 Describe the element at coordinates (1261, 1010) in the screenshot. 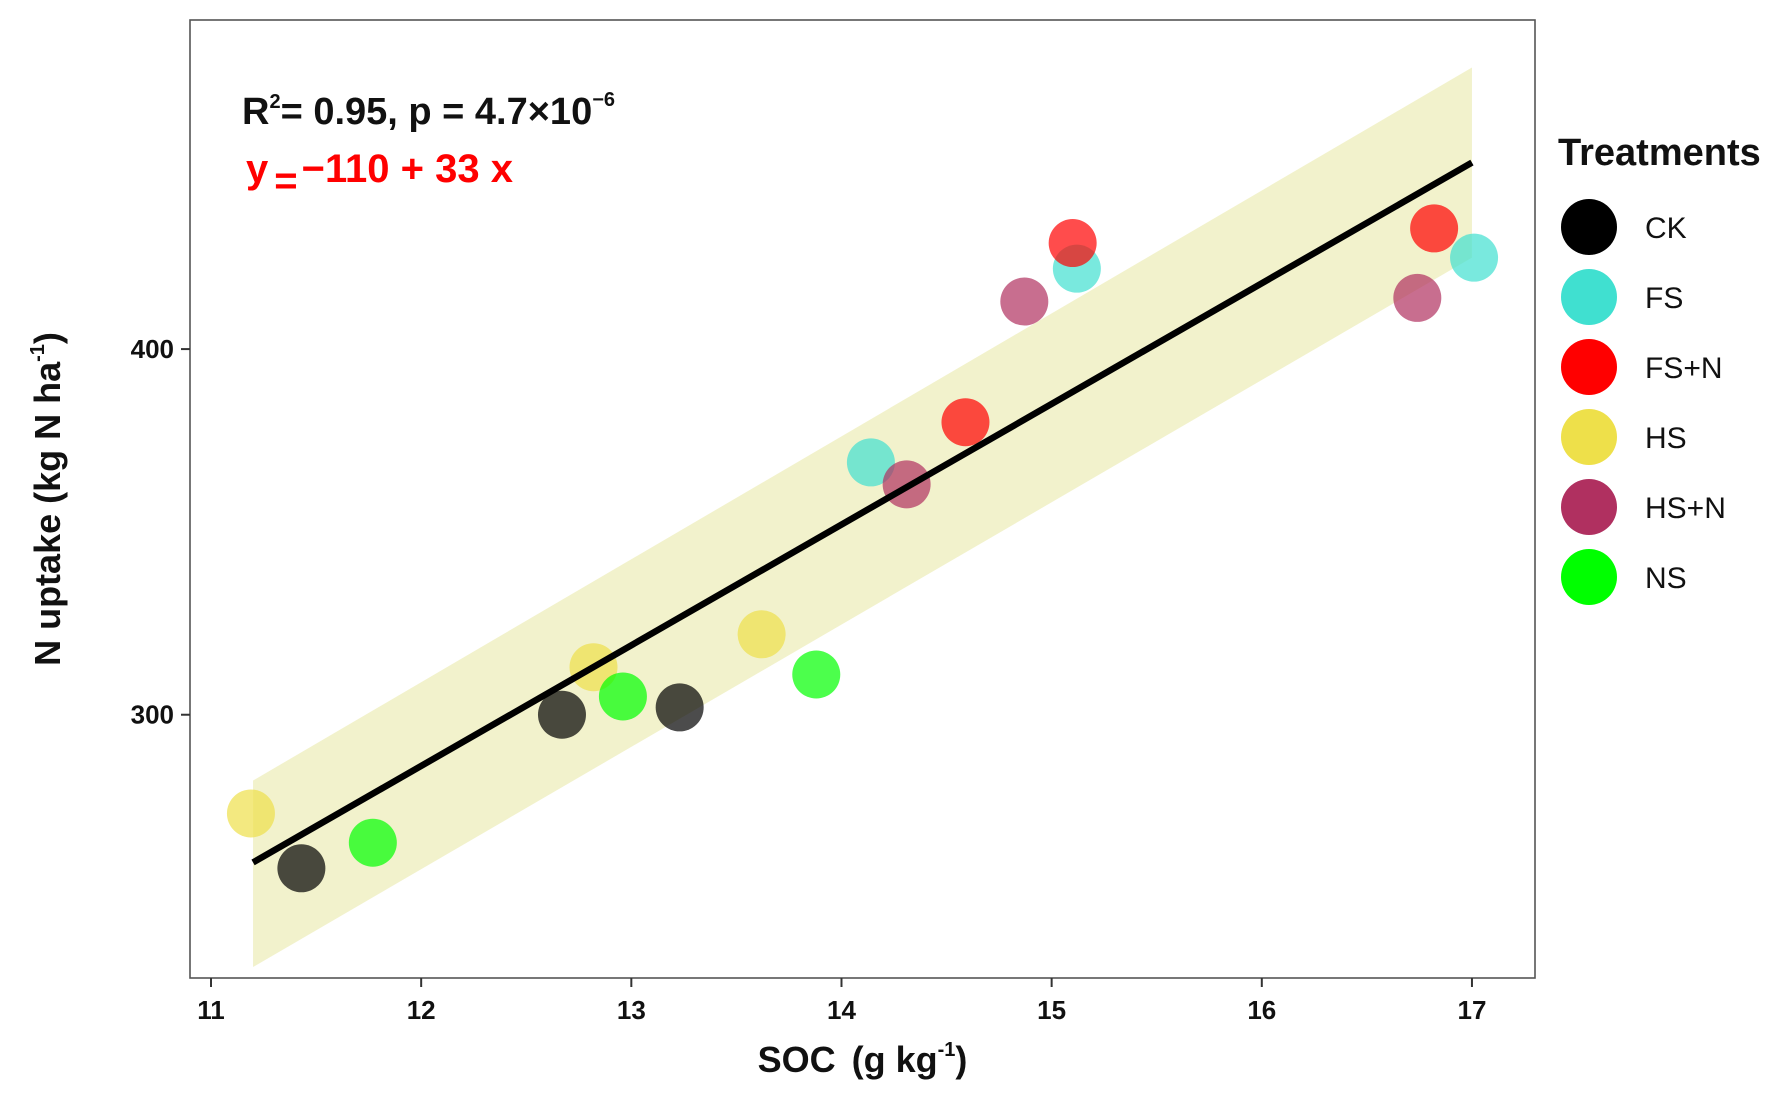

I see `x-tick-label-16: 16` at that location.